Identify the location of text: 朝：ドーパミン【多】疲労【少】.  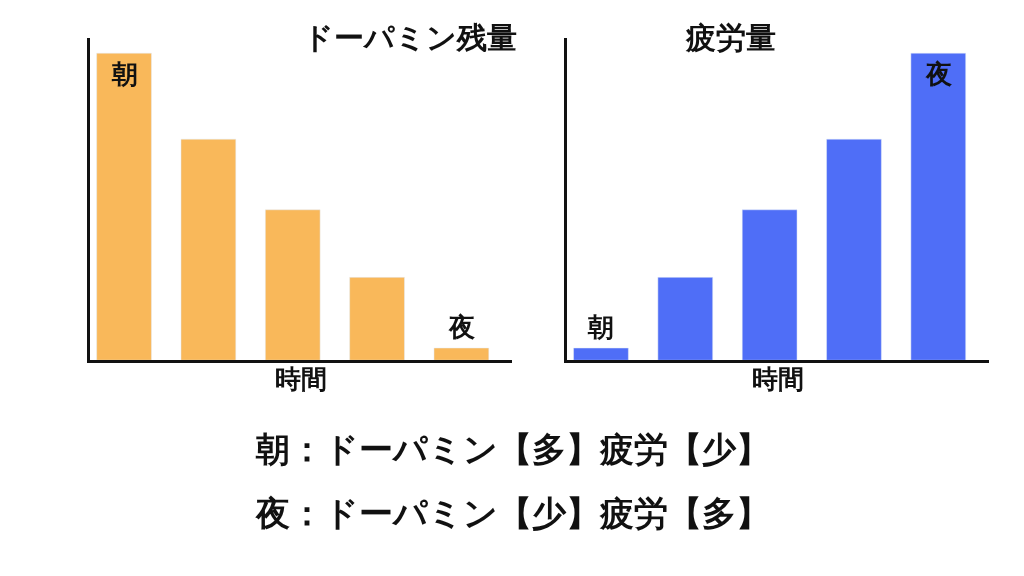
(512, 449).